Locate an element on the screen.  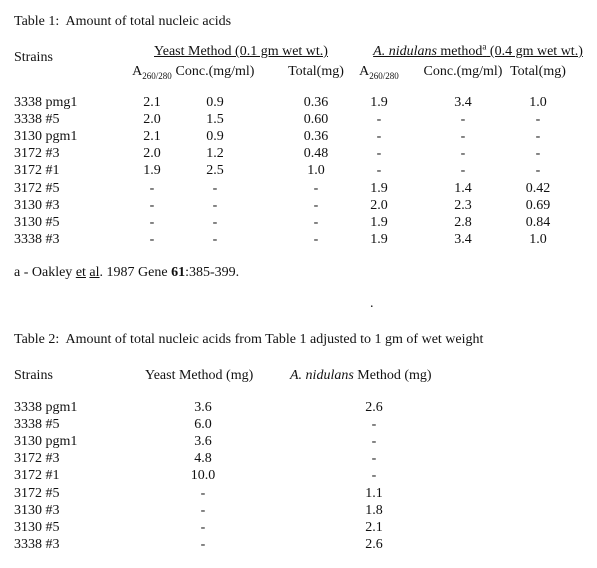
cell: 1.2 is located at coordinates (215, 154).